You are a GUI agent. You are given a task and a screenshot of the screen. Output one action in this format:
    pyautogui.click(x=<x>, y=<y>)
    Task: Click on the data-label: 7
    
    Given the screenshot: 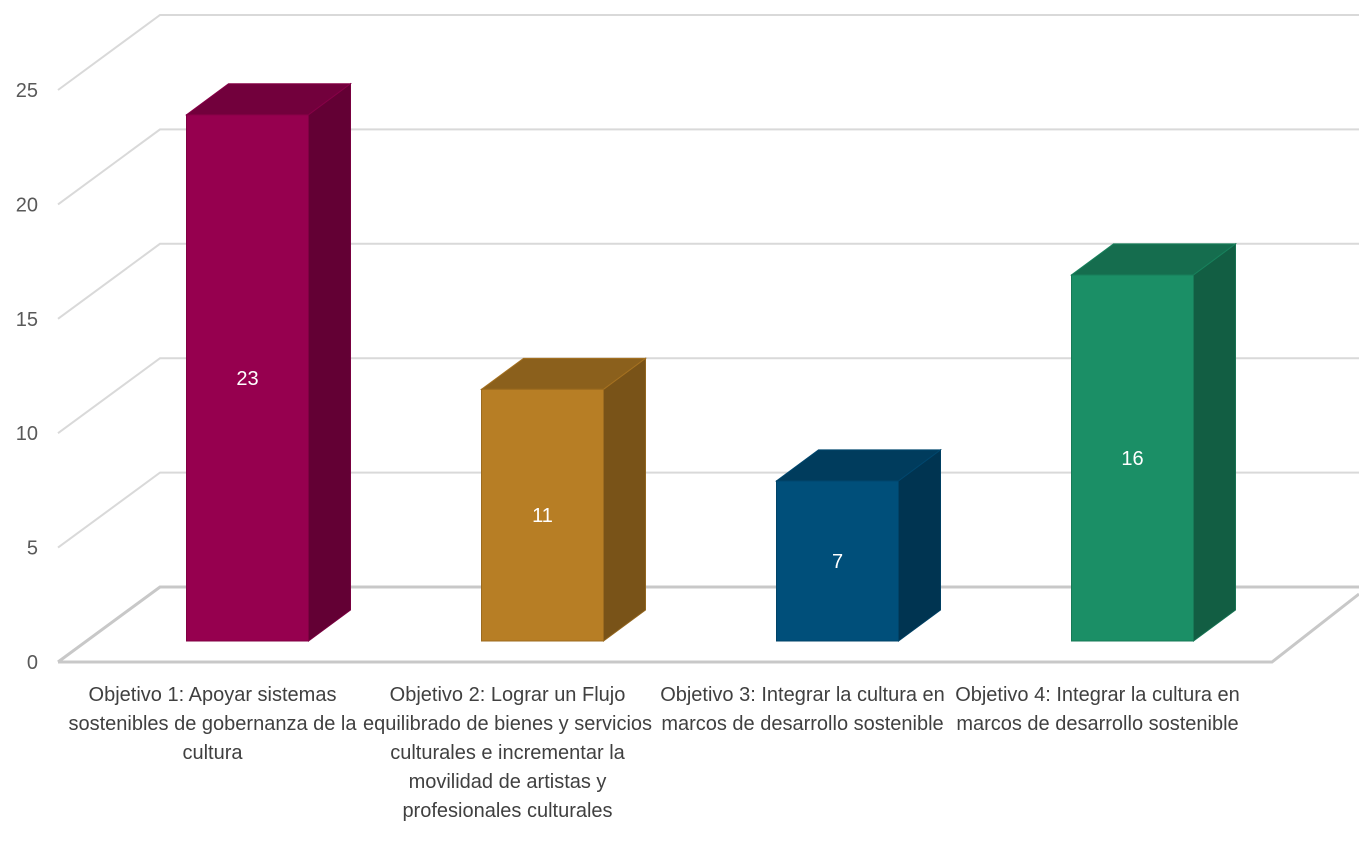 What is the action you would take?
    pyautogui.click(x=837, y=562)
    